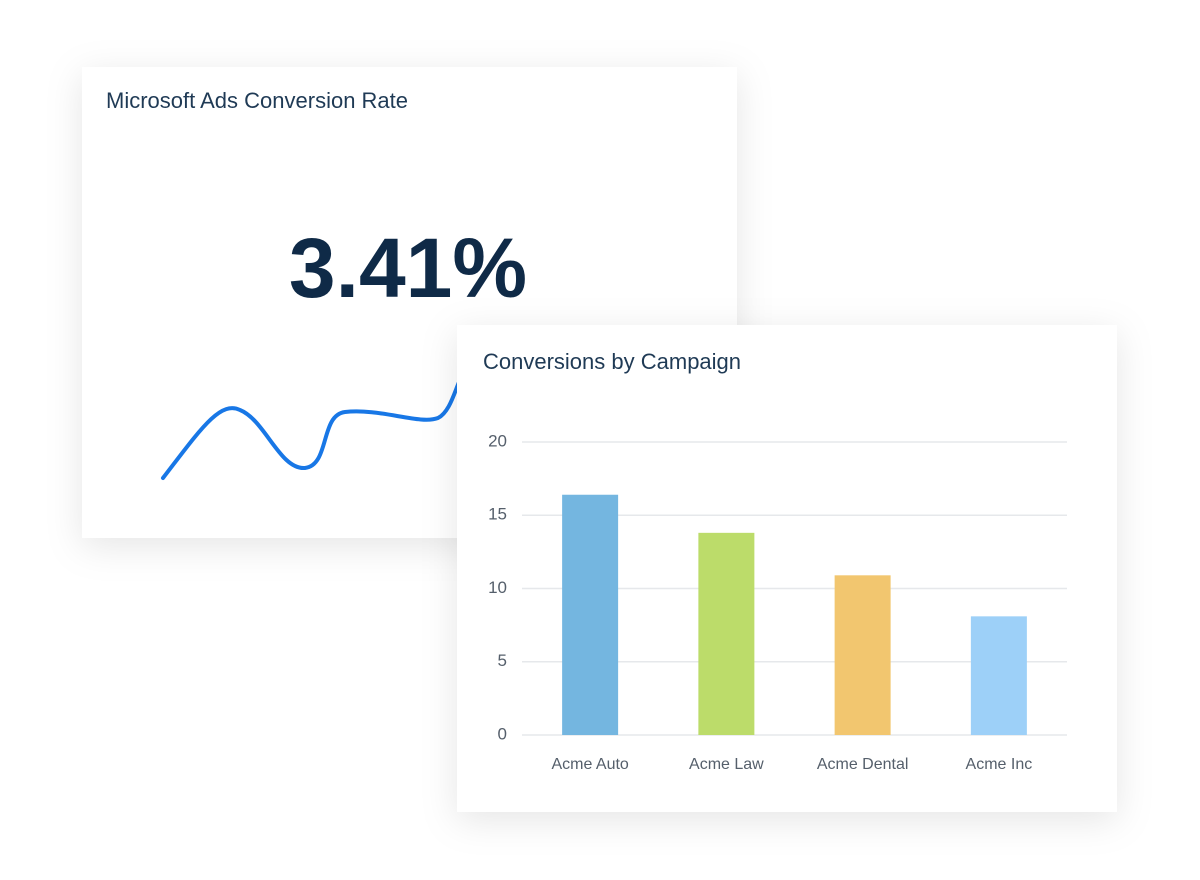  What do you see at coordinates (999, 764) in the screenshot?
I see `x-tick-label: Acme Inc` at bounding box center [999, 764].